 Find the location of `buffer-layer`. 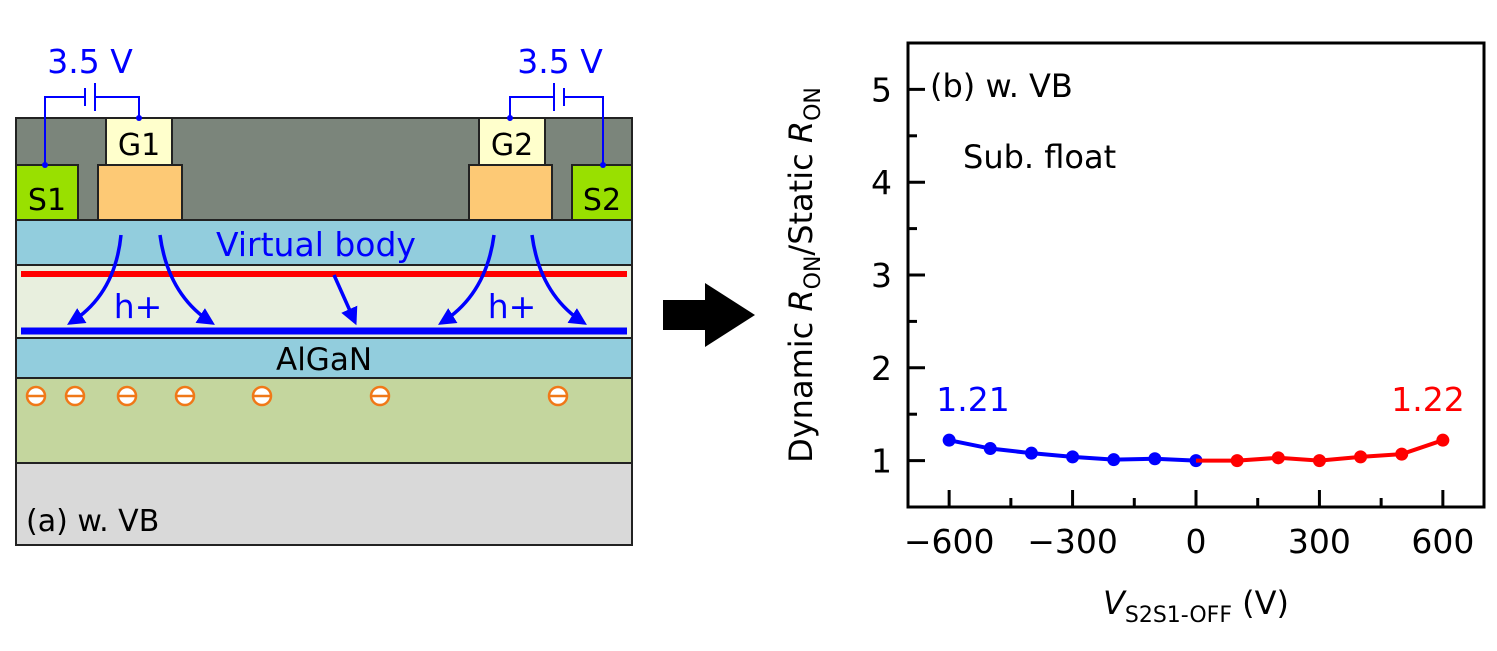

buffer-layer is located at coordinates (324, 420).